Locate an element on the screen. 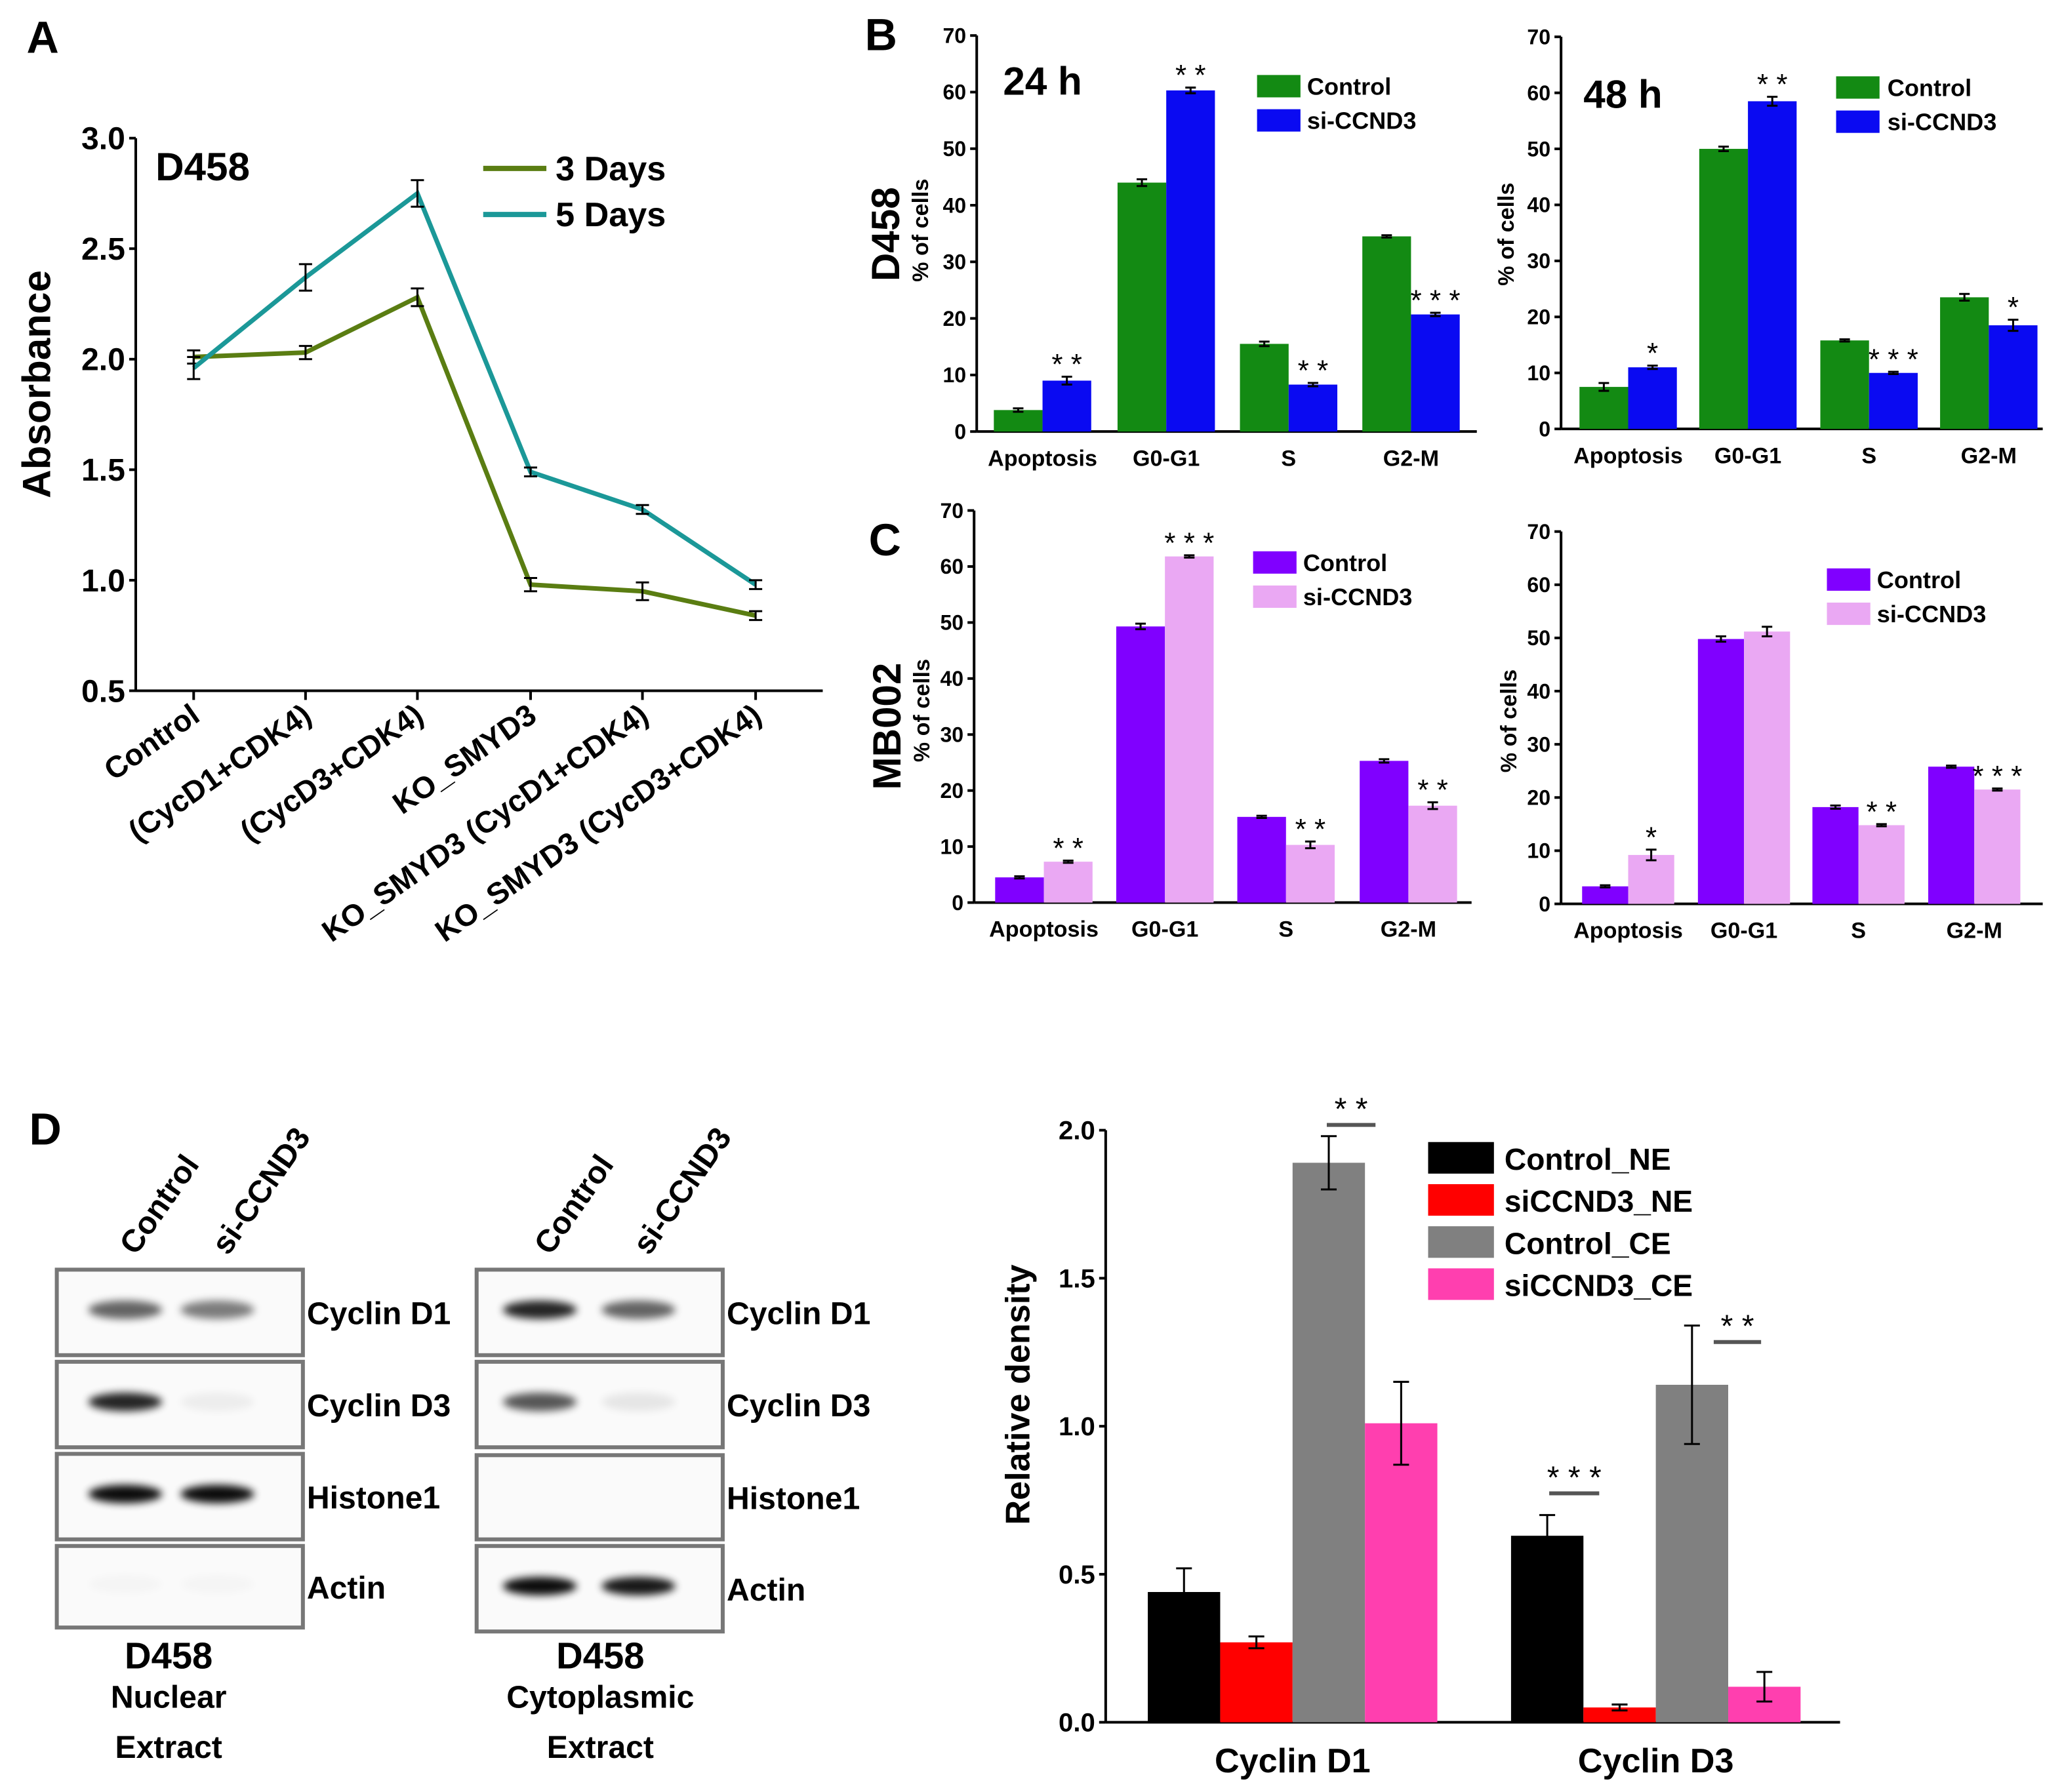 This screenshot has height=1792, width=2064. legend-label: siCCND3_CE is located at coordinates (1599, 1286).